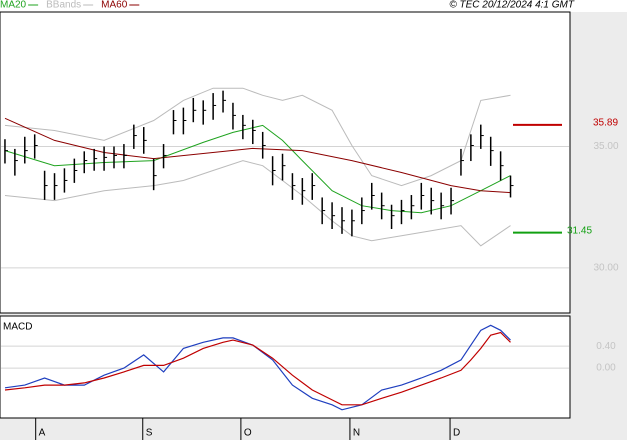 This screenshot has height=440, width=627. I want to click on panel-title: MACD, so click(17, 327).